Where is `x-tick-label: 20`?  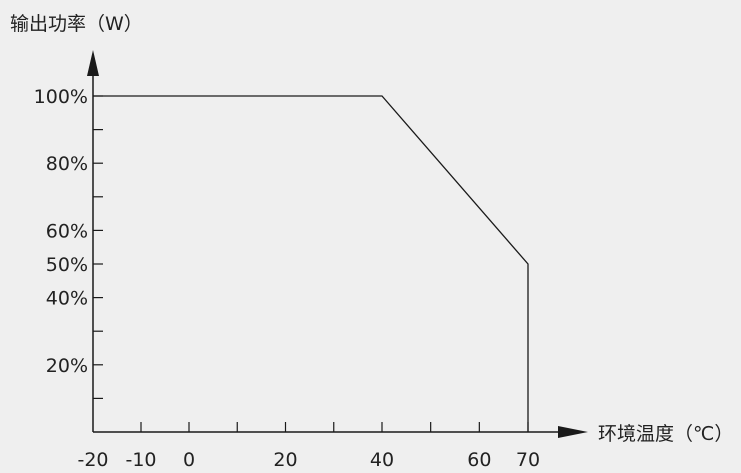
x-tick-label: 20 is located at coordinates (285, 459).